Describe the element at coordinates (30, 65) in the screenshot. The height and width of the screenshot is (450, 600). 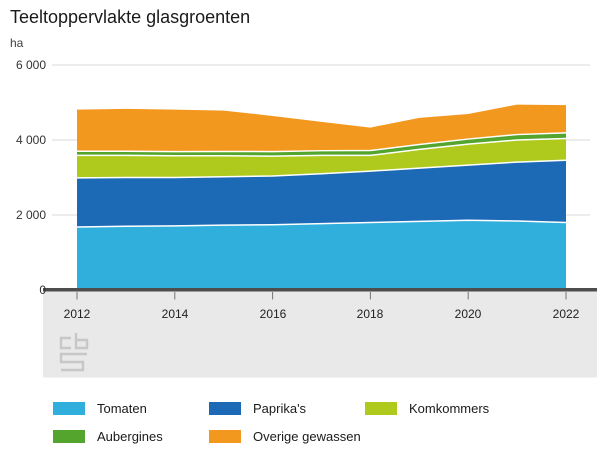
I see `y-axis-tick-label: 6 000` at that location.